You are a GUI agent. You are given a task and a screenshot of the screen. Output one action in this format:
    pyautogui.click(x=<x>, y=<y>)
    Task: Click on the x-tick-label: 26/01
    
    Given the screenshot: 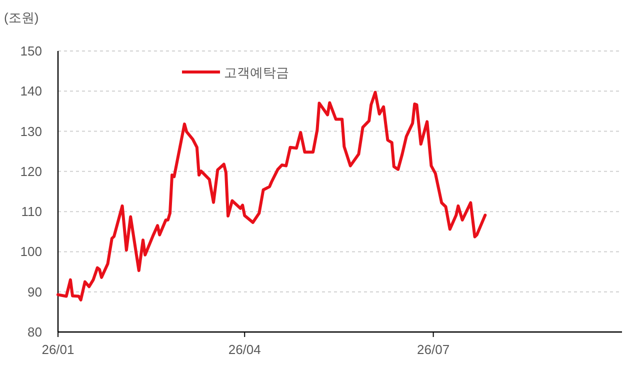 What is the action you would take?
    pyautogui.click(x=58, y=349)
    